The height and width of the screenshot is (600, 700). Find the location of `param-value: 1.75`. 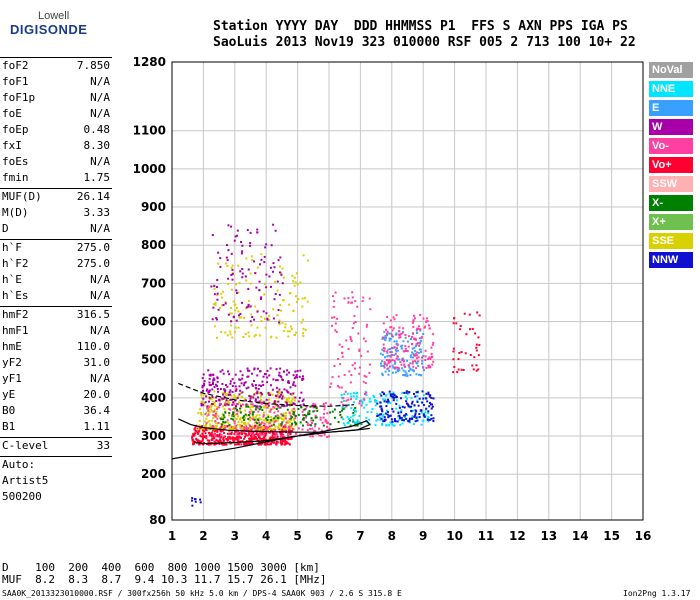

param-value: 1.75 is located at coordinates (97, 177).